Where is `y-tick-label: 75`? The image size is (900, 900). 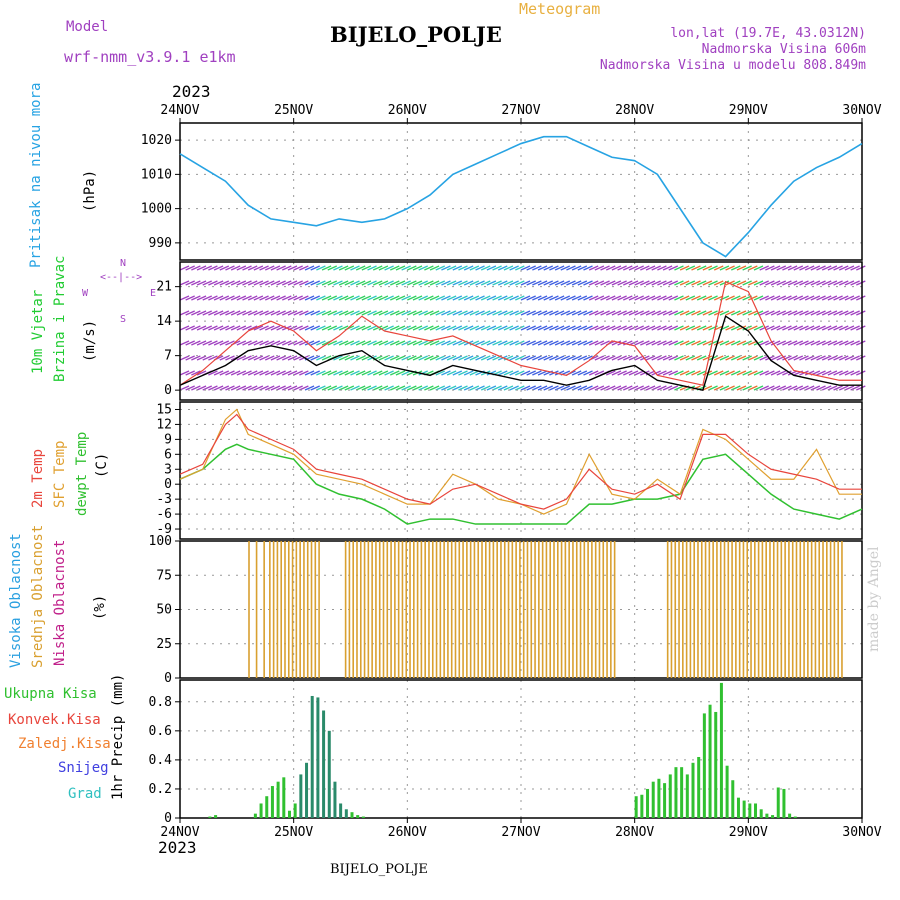
y-tick-label: 75 is located at coordinates (164, 575).